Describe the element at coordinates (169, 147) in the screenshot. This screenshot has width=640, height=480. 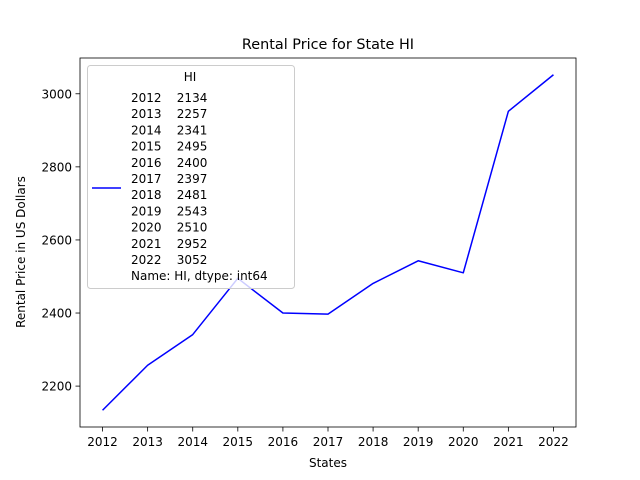
I see `legend-text-line: 2015 2495` at that location.